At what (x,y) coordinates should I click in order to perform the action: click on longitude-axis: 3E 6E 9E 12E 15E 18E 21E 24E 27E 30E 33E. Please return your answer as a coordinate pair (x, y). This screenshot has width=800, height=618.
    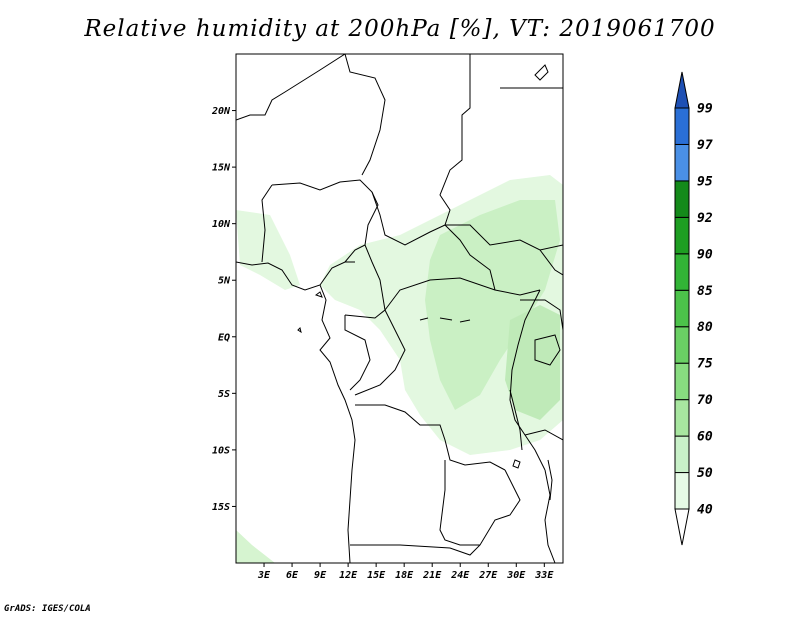
    Looking at the image, I should click on (405, 572).